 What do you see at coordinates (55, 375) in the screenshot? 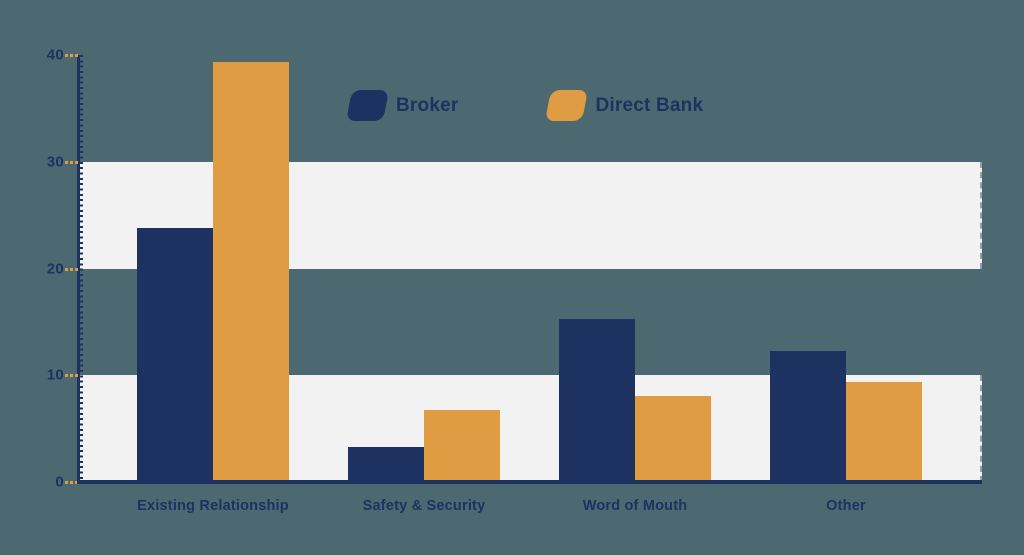
I see `y-tick-label-10: 10` at bounding box center [55, 375].